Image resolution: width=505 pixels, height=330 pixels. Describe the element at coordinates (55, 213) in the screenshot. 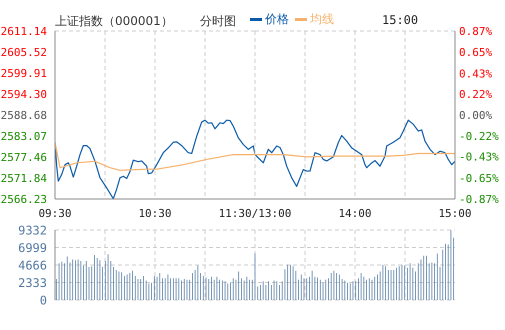

I see `x-tick-label: 09:30` at that location.